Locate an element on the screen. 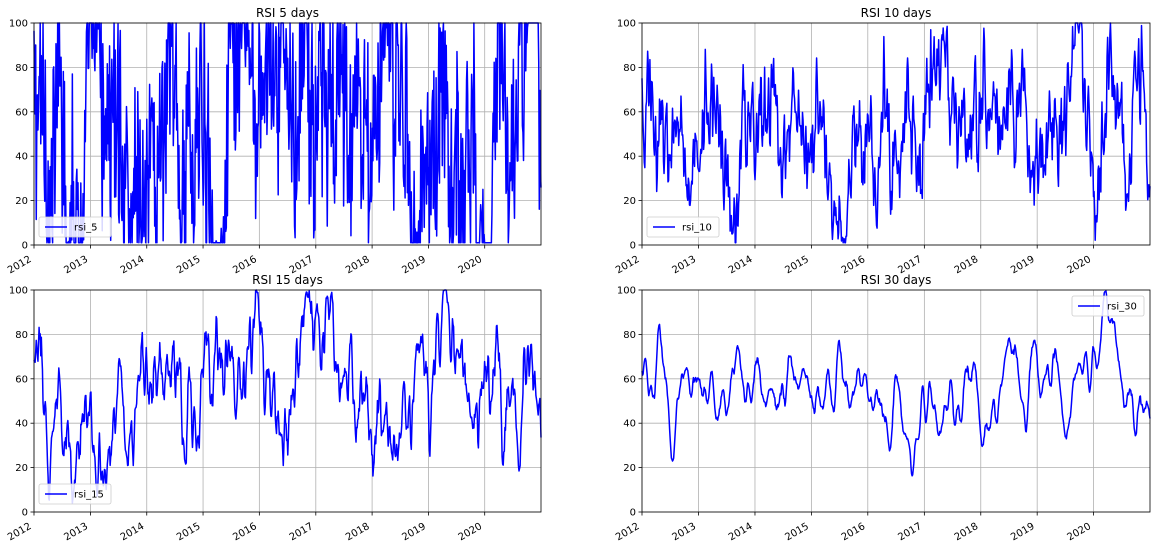 Image resolution: width=1157 pixels, height=548 pixels. legend-label: rsi_30 is located at coordinates (1122, 307).